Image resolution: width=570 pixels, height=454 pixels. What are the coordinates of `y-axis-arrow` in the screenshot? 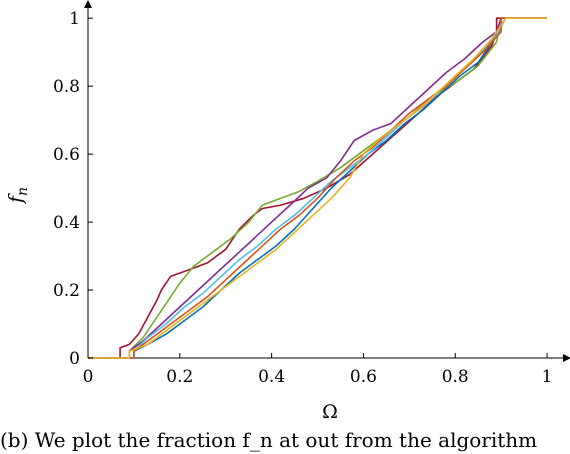 It's located at (88, 4).